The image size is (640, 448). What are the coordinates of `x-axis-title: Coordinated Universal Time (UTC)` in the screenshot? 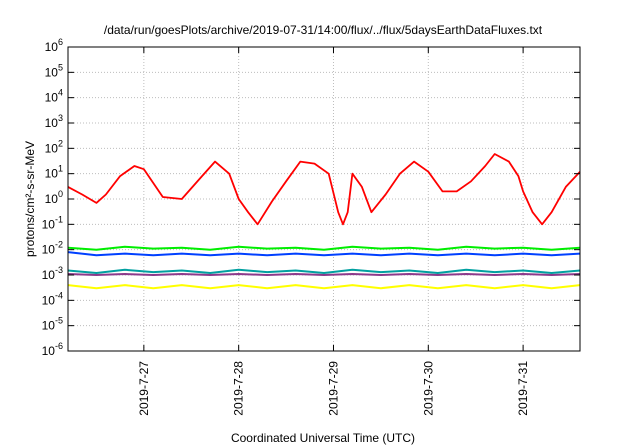 It's located at (323, 438).